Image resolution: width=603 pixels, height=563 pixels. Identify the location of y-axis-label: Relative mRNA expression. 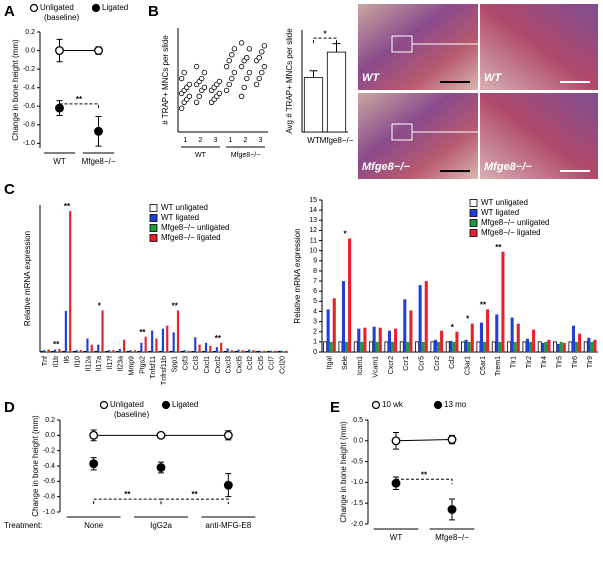
(297, 275).